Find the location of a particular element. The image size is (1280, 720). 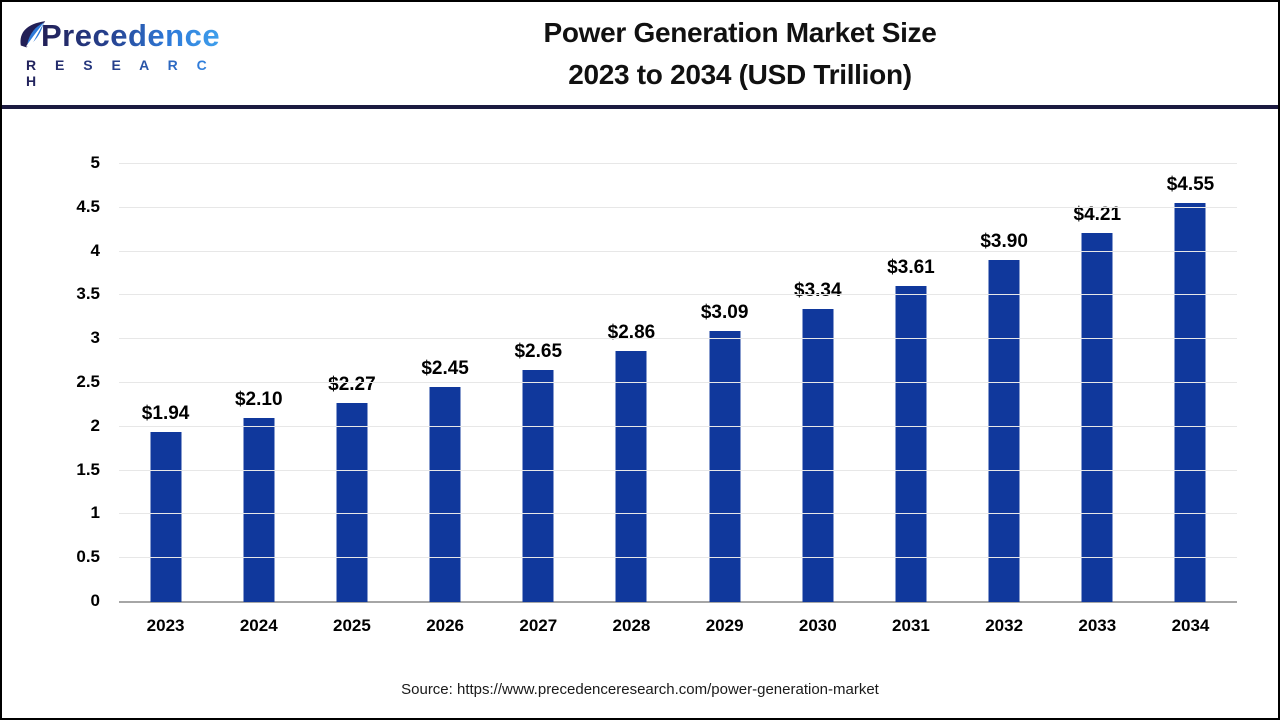

data-label-2034: $4.55 is located at coordinates (1190, 185).